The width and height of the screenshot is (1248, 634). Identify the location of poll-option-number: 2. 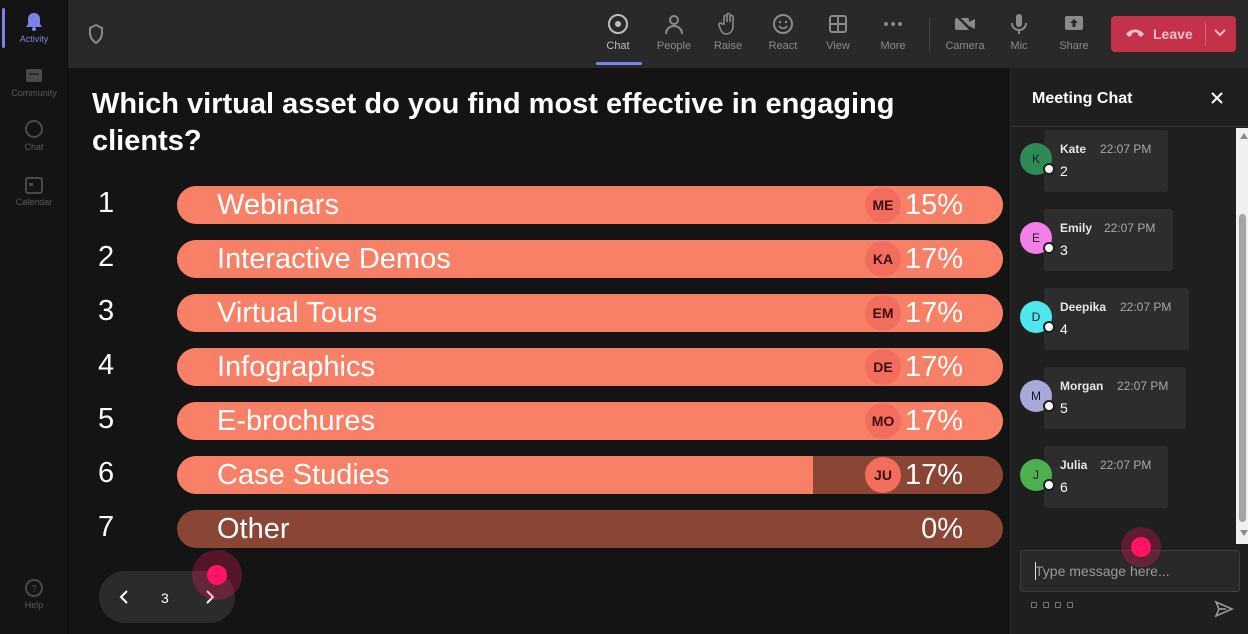
(106, 257).